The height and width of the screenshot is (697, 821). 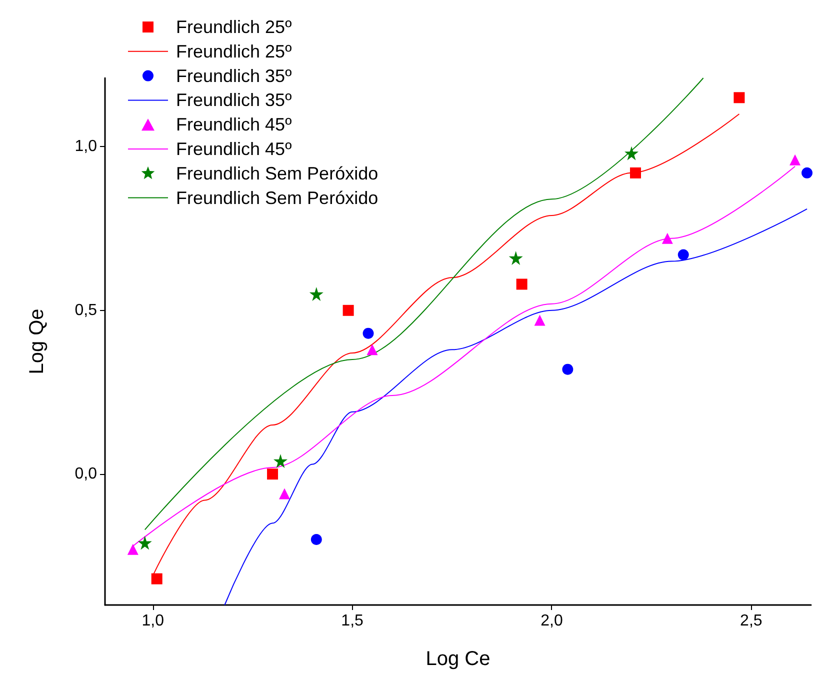 I want to click on y-tick-label: 0,0, so click(x=86, y=474).